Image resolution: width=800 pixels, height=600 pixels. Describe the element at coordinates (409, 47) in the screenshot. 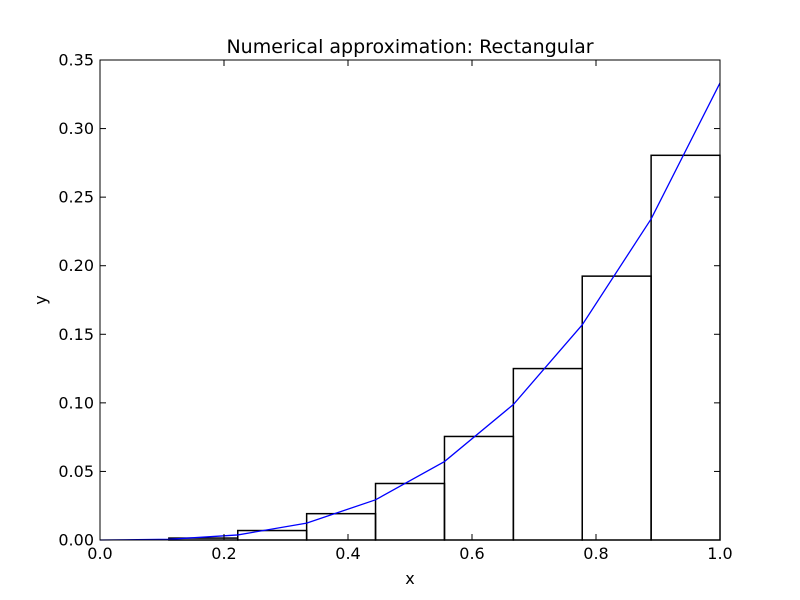

I see `chart-title: Numerical approximation: Rectangular` at that location.